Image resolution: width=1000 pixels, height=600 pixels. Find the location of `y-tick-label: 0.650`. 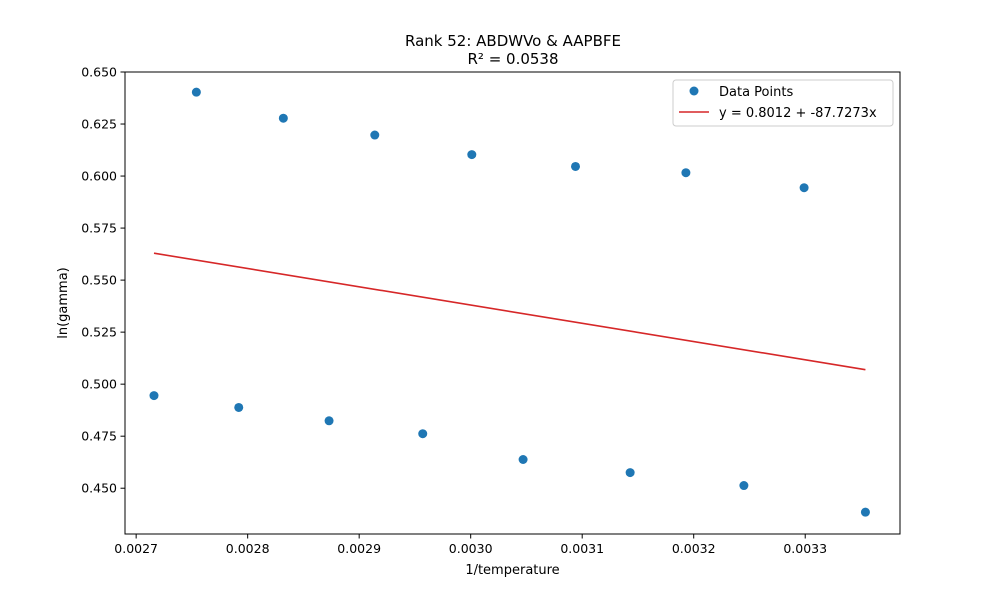

y-tick-label: 0.650 is located at coordinates (99, 72).